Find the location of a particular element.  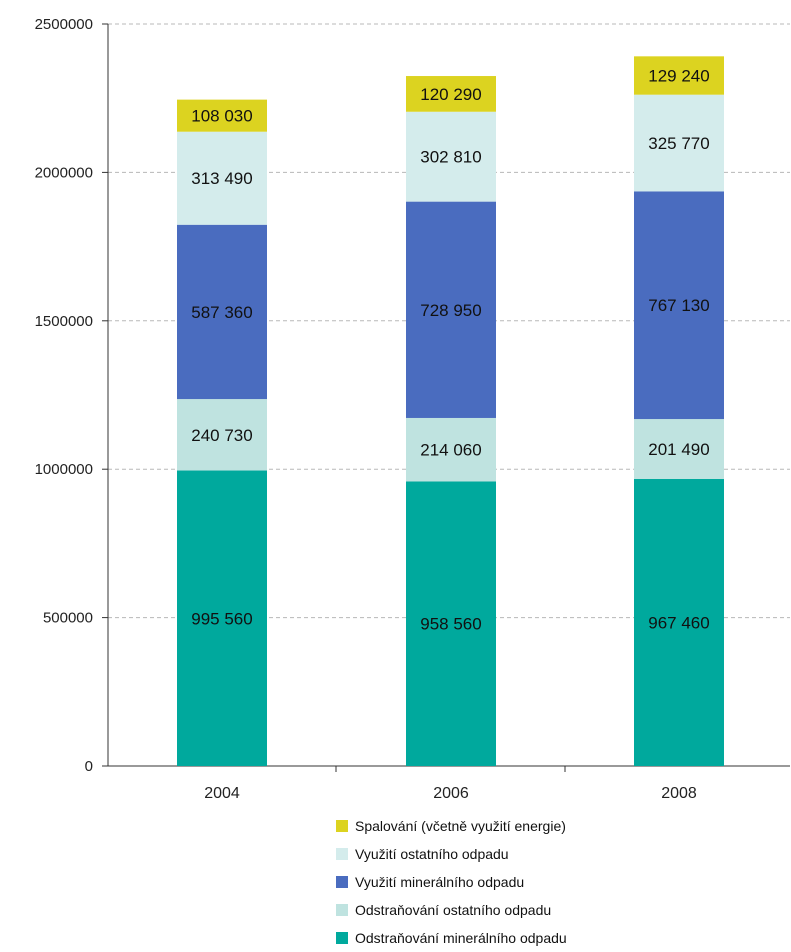

legend-label: Spalování (včetně využití energie) is located at coordinates (460, 826).